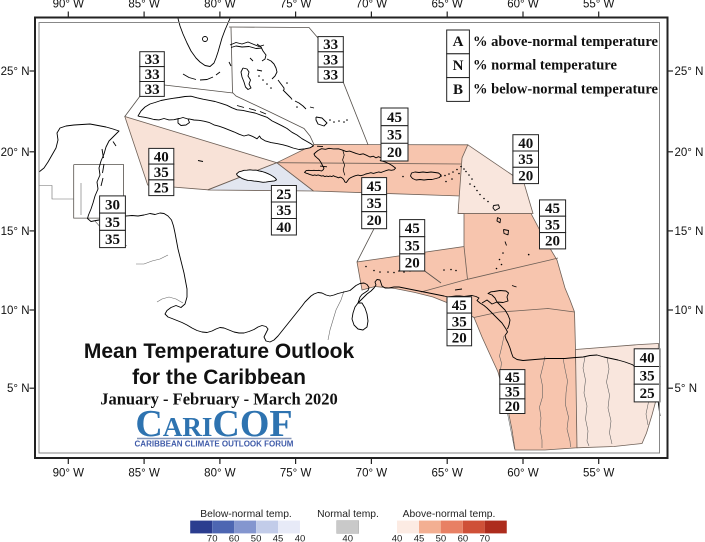  Describe the element at coordinates (214, 444) in the screenshot. I see `svg-text:CARIBBEAN CLIMATE OUTLOOK FORU: CARIBBEAN CLIMATE OUTLOOK FORUM` at that location.